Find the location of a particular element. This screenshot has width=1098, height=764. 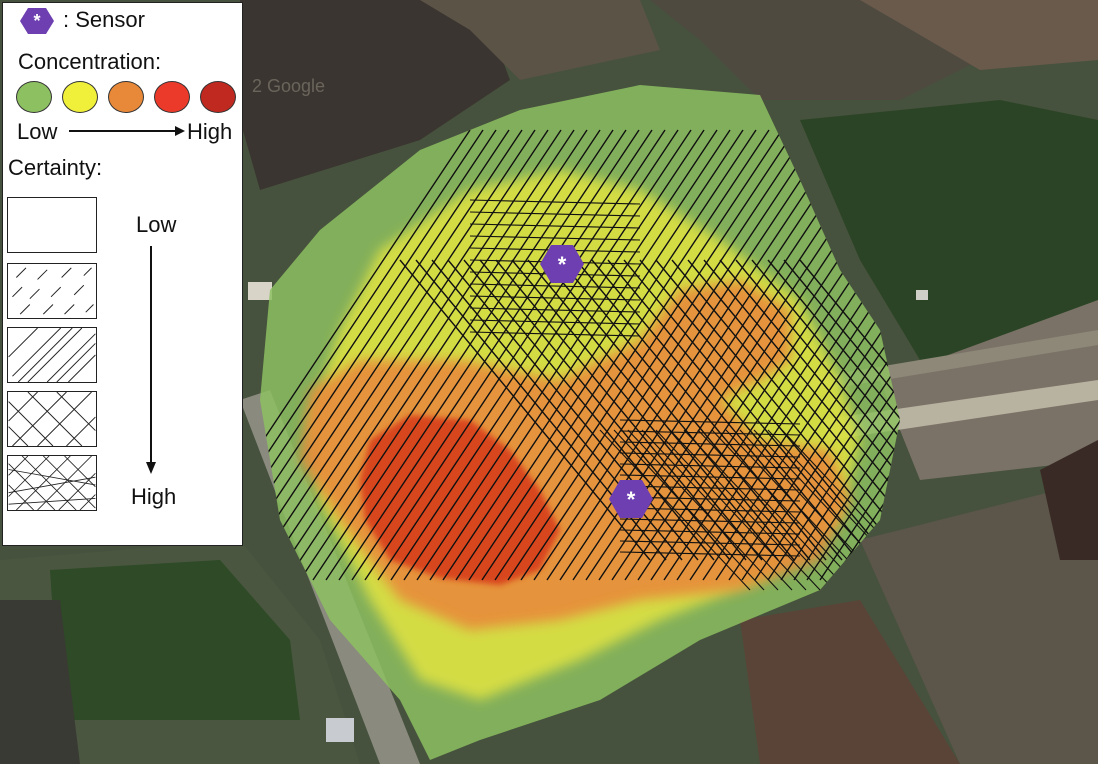

sensor-marker-north: * is located at coordinates (562, 264).